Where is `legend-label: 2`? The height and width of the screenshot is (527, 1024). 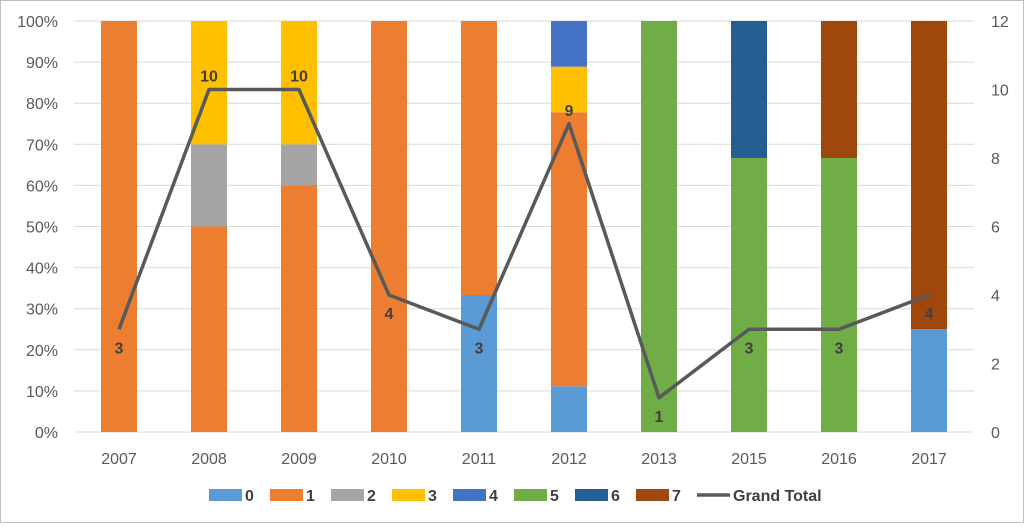 legend-label: 2 is located at coordinates (371, 496).